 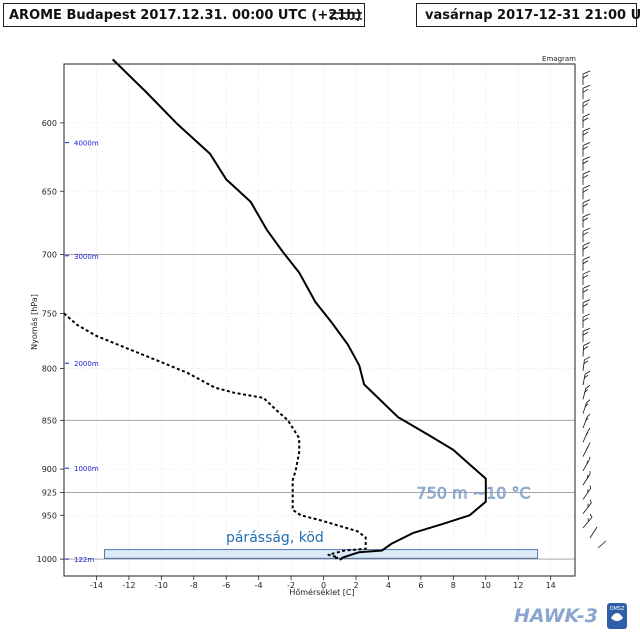 What do you see at coordinates (355, 585) in the screenshot?
I see `x-tick-label: 2` at bounding box center [355, 585].